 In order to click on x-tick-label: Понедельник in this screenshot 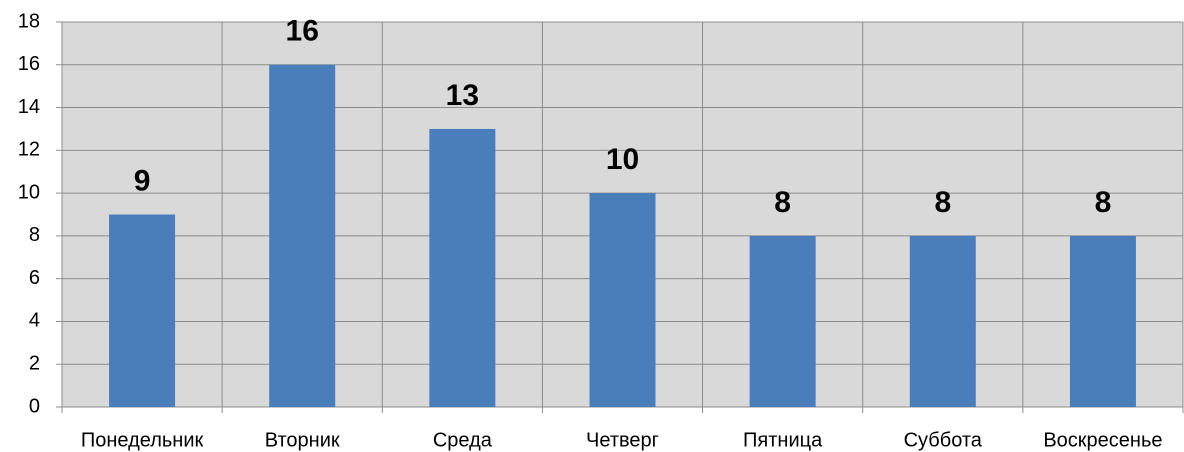, I will do `click(142, 440)`.